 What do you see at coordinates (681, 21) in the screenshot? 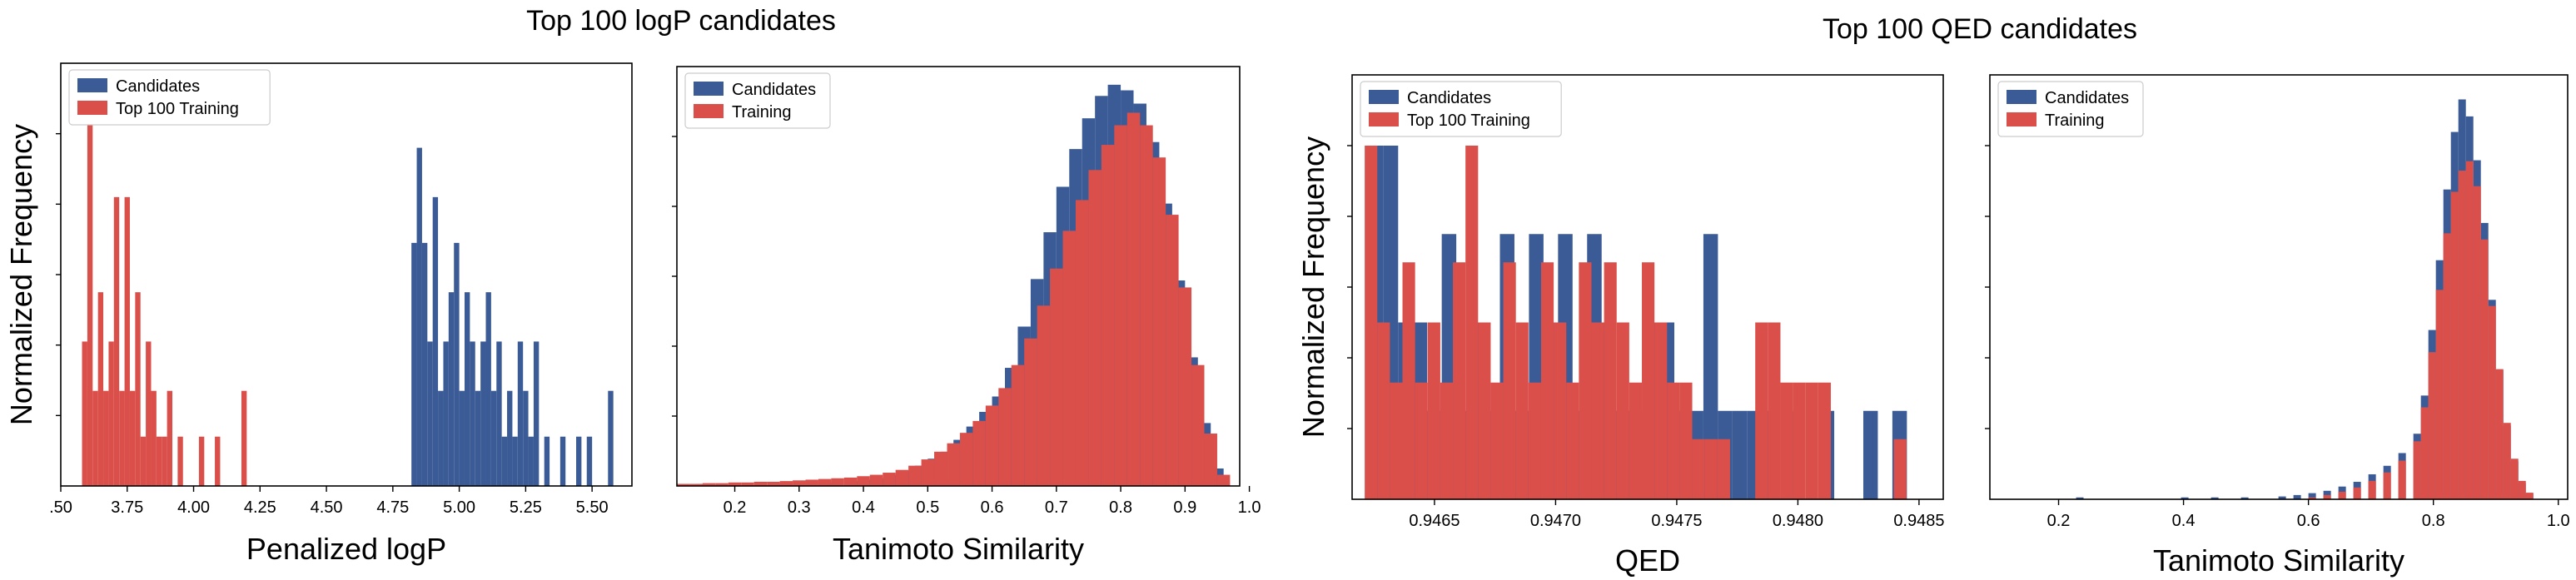
I see `title-logp: Top 100 logP candidates` at bounding box center [681, 21].